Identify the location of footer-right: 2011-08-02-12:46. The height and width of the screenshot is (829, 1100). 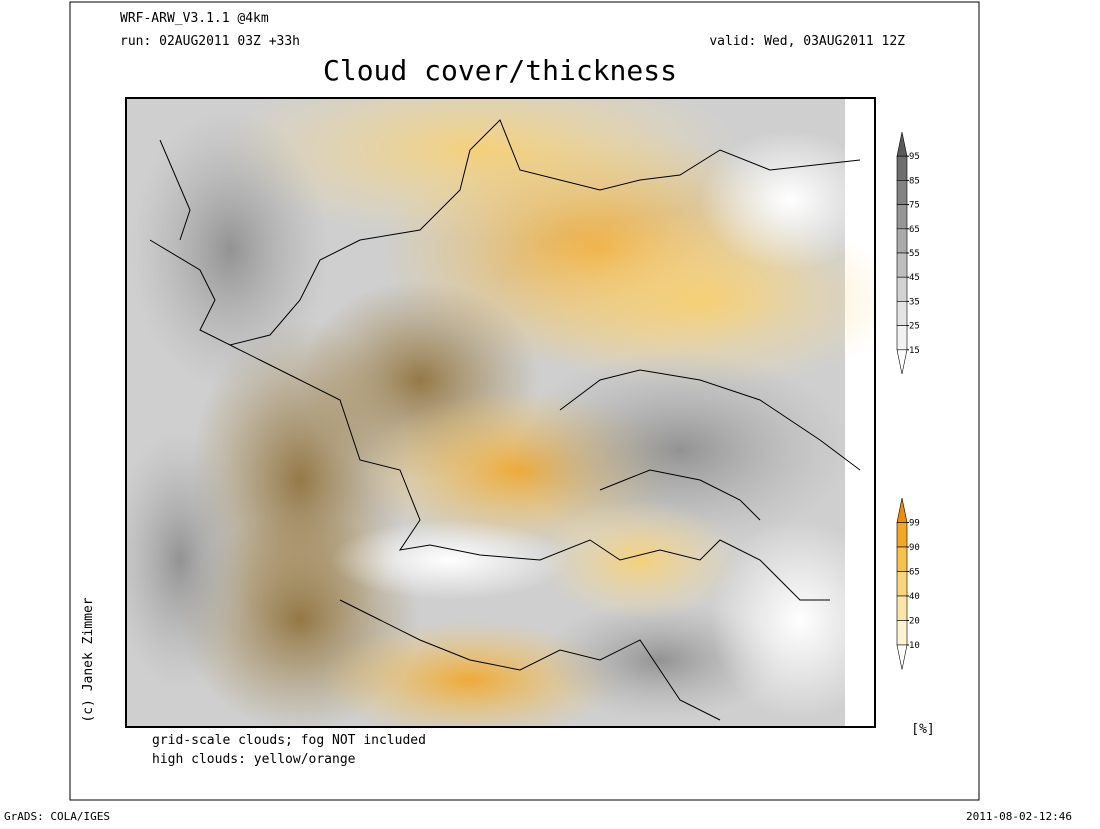
(1019, 816).